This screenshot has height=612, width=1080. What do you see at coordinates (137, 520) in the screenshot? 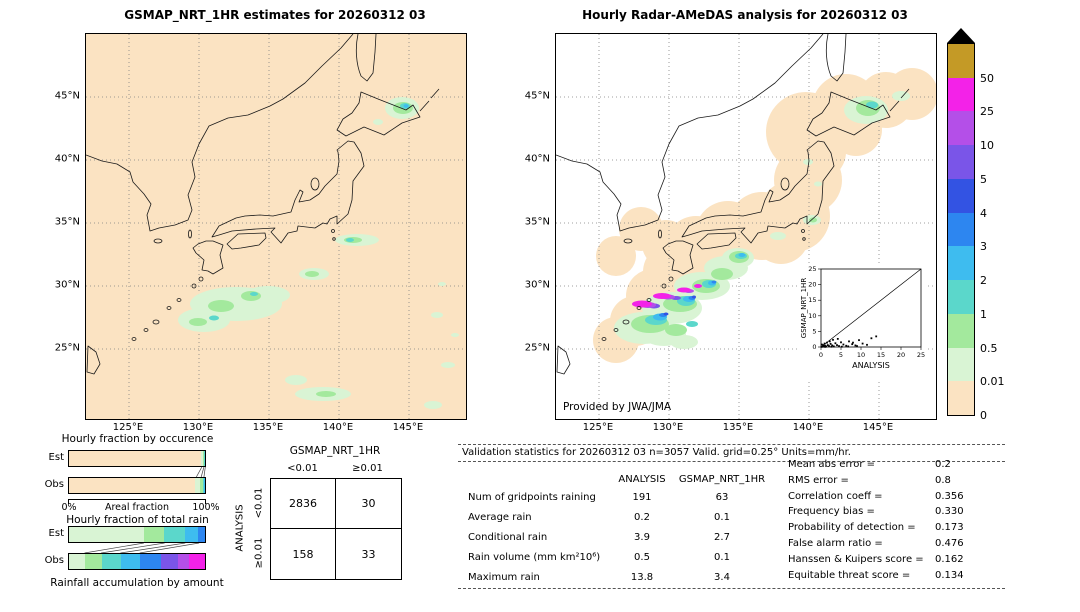
I see `total-rain-title: Hourly fraction of total rain` at bounding box center [137, 520].